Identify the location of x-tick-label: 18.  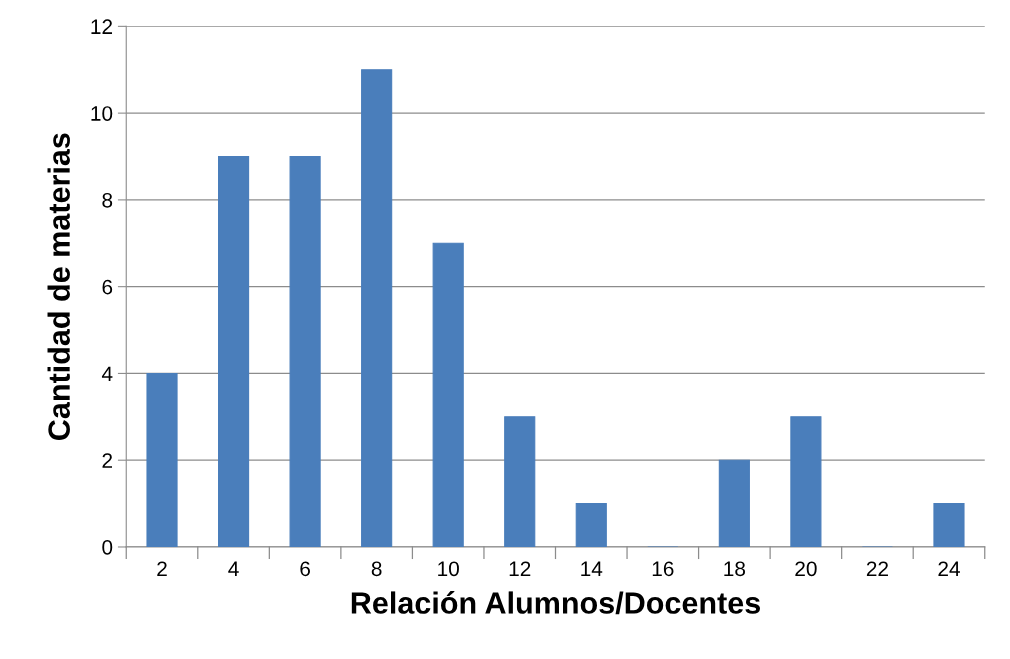
(735, 569).